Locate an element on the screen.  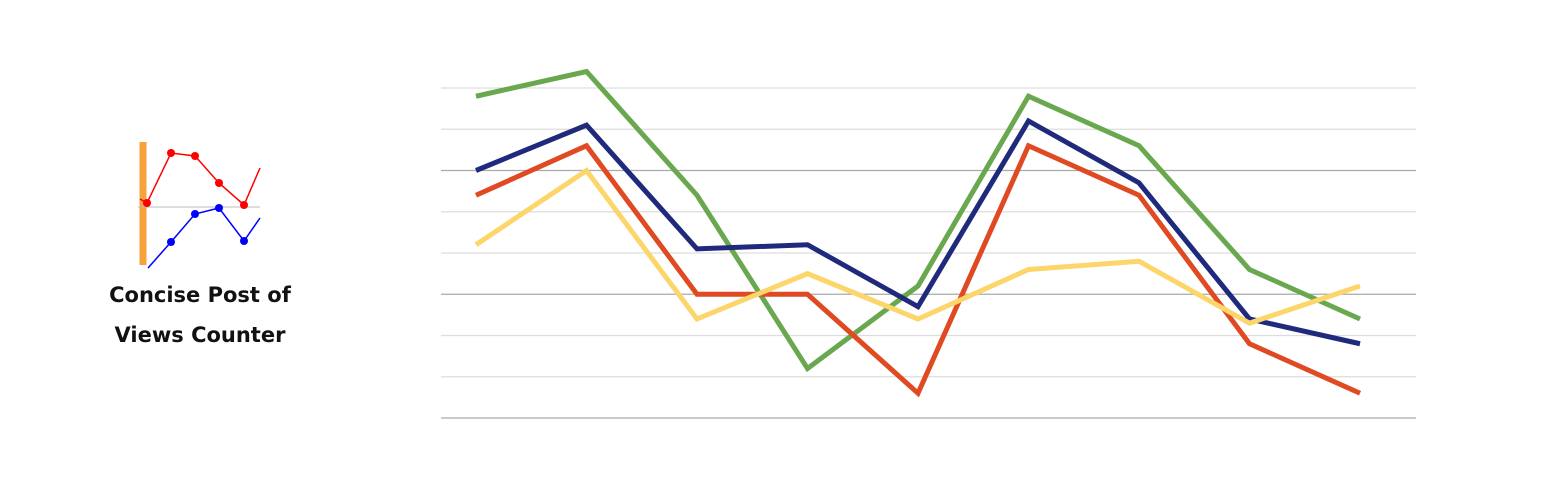
logo-title: Concise Post of is located at coordinates (200, 295).